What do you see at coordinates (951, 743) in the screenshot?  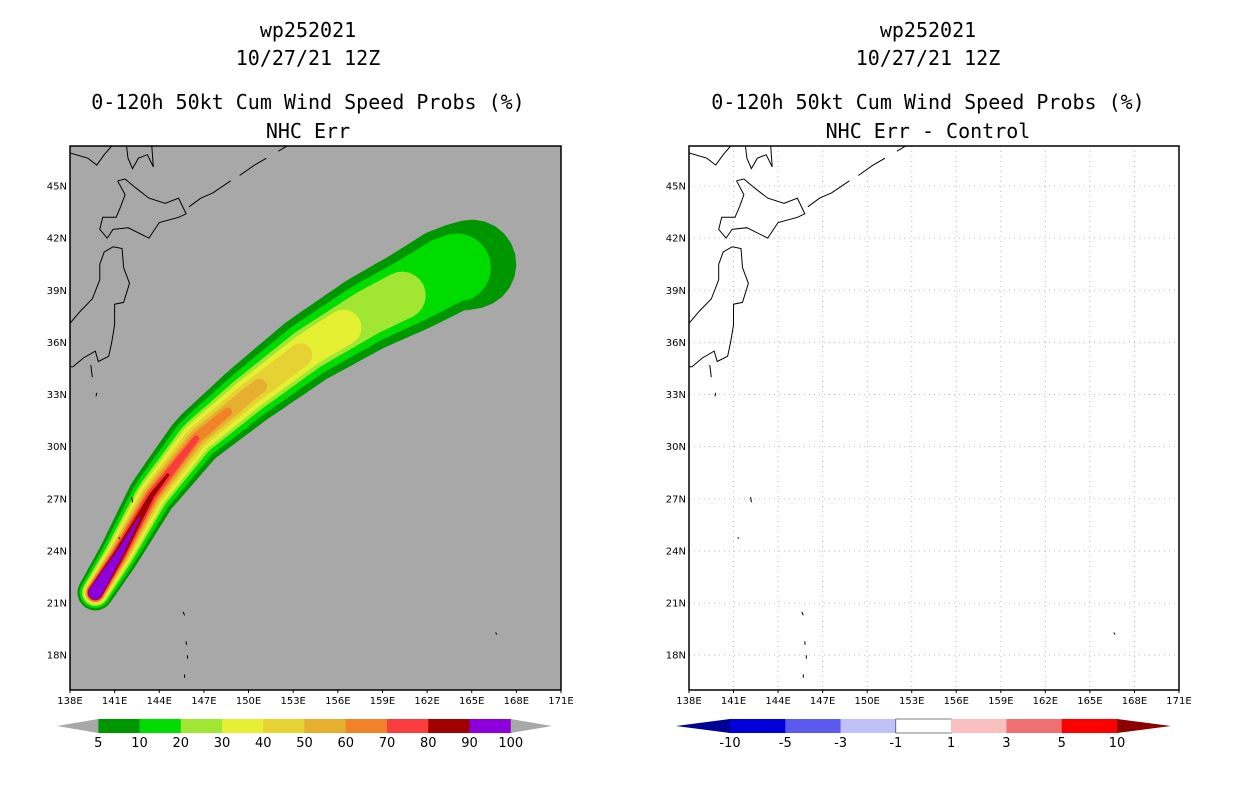 I see `right-colorbar-label: 1` at bounding box center [951, 743].